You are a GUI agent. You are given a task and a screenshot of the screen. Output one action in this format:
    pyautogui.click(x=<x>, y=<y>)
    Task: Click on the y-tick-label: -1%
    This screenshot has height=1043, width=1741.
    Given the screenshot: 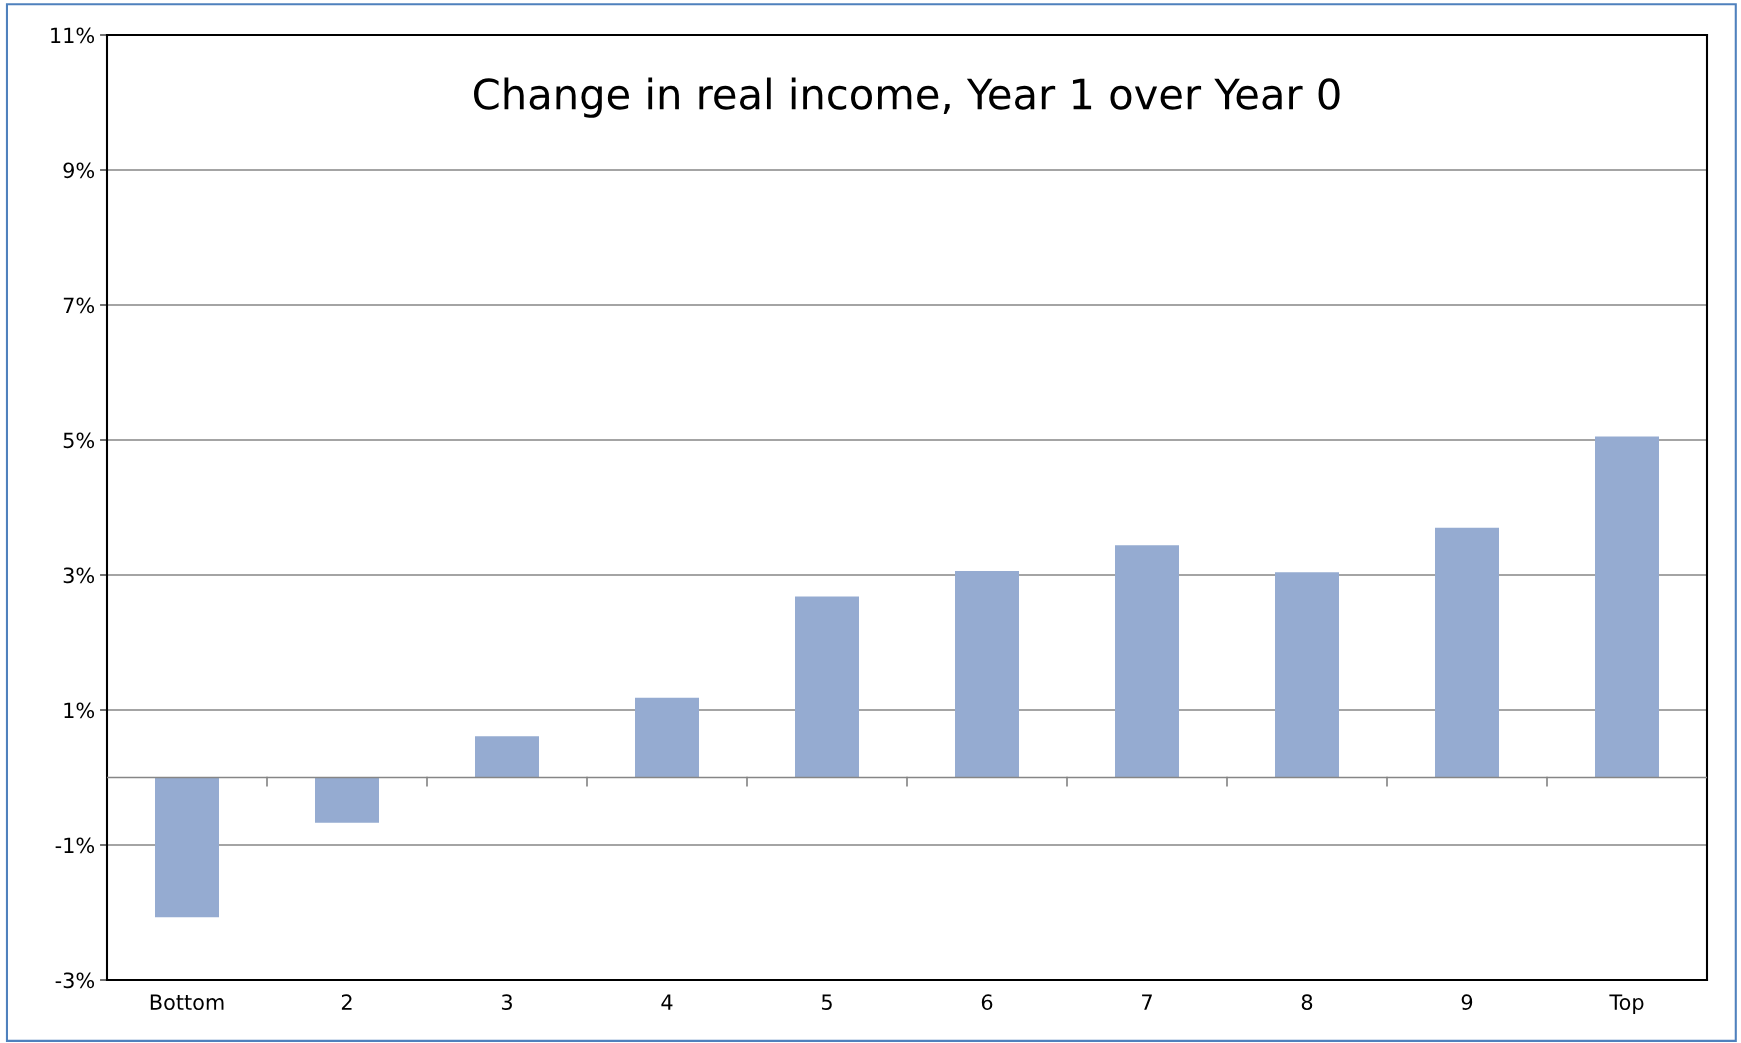 What is the action you would take?
    pyautogui.click(x=75, y=845)
    